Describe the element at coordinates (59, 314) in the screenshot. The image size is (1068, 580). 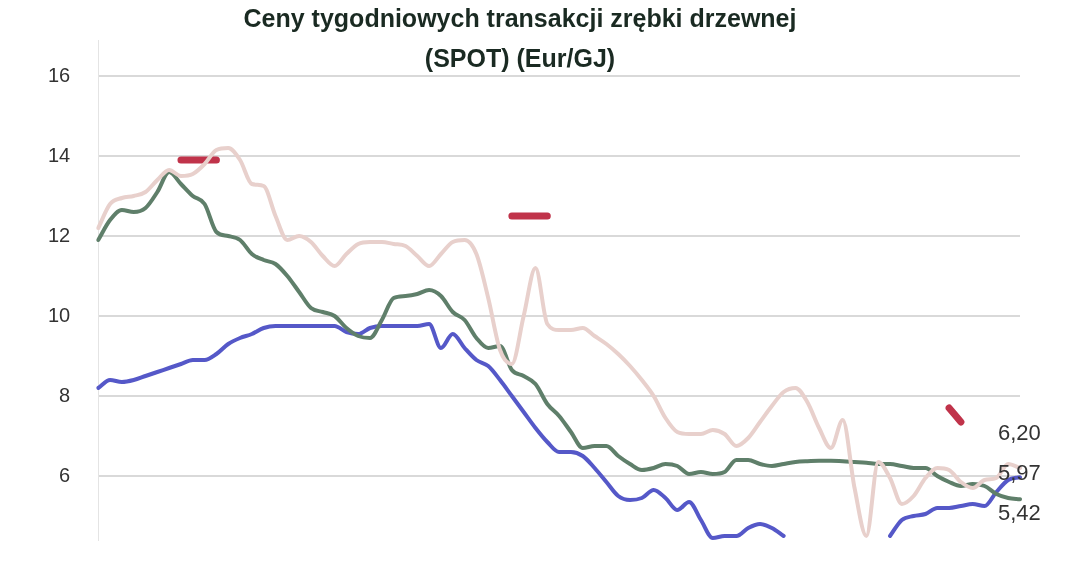
I see `y-tick-label: 10` at that location.